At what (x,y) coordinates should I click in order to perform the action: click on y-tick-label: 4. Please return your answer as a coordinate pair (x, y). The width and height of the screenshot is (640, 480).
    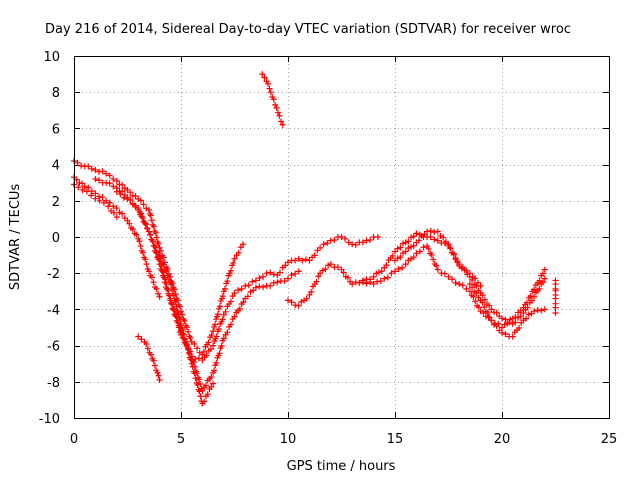
    Looking at the image, I should click on (56, 166).